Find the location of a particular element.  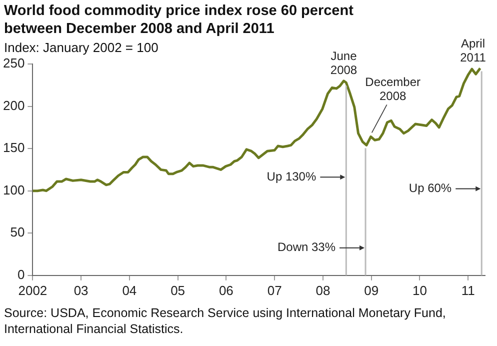

source-note: Source: USDA, Economic Research Service using International Monetary Fund, International Financial Statistics. is located at coordinates (225, 321).